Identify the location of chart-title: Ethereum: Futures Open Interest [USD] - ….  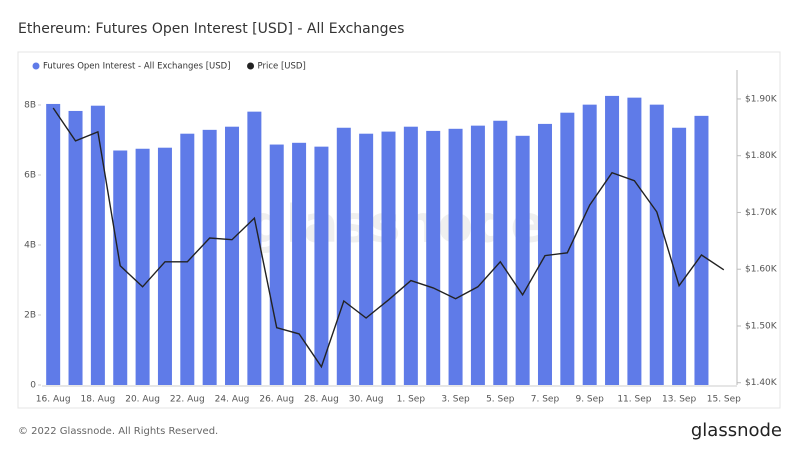
(211, 29).